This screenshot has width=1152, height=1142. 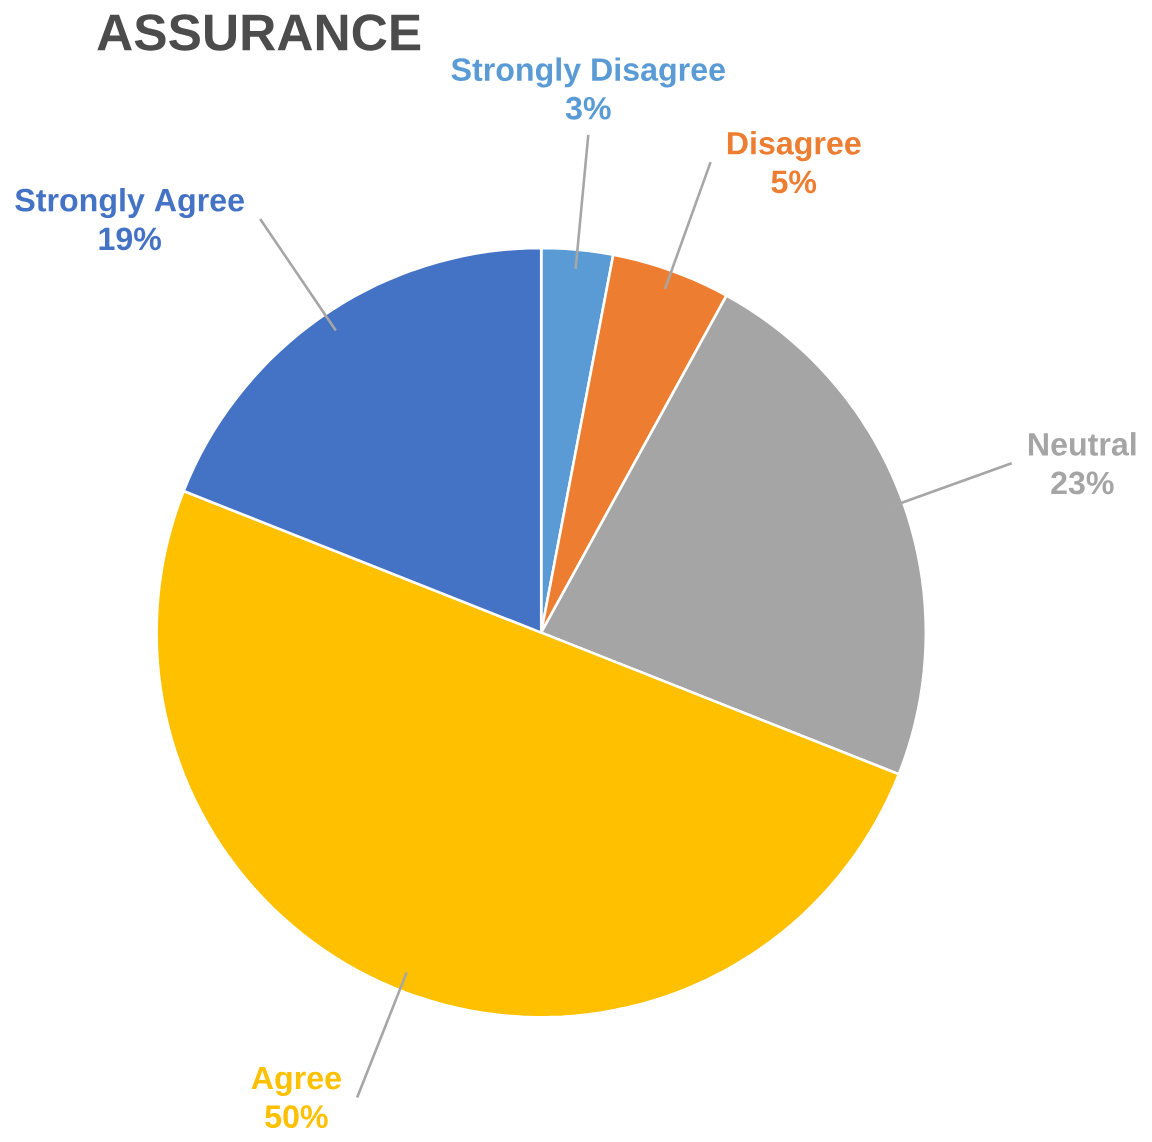 What do you see at coordinates (259, 32) in the screenshot?
I see `chart-title: ASSURANCE` at bounding box center [259, 32].